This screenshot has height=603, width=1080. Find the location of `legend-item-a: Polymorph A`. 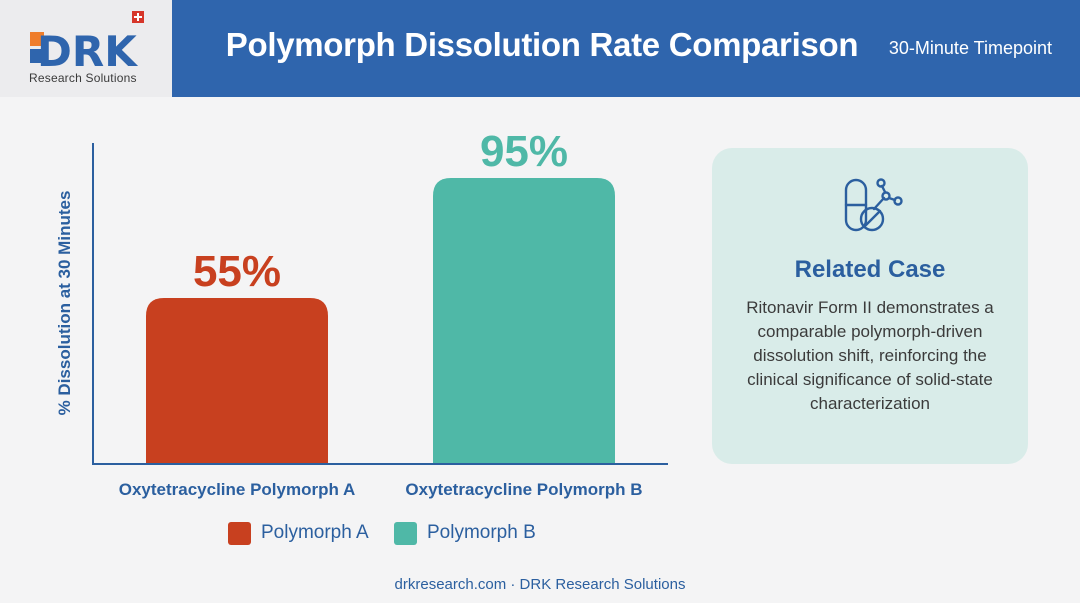

legend-item-a: Polymorph A is located at coordinates (298, 533).